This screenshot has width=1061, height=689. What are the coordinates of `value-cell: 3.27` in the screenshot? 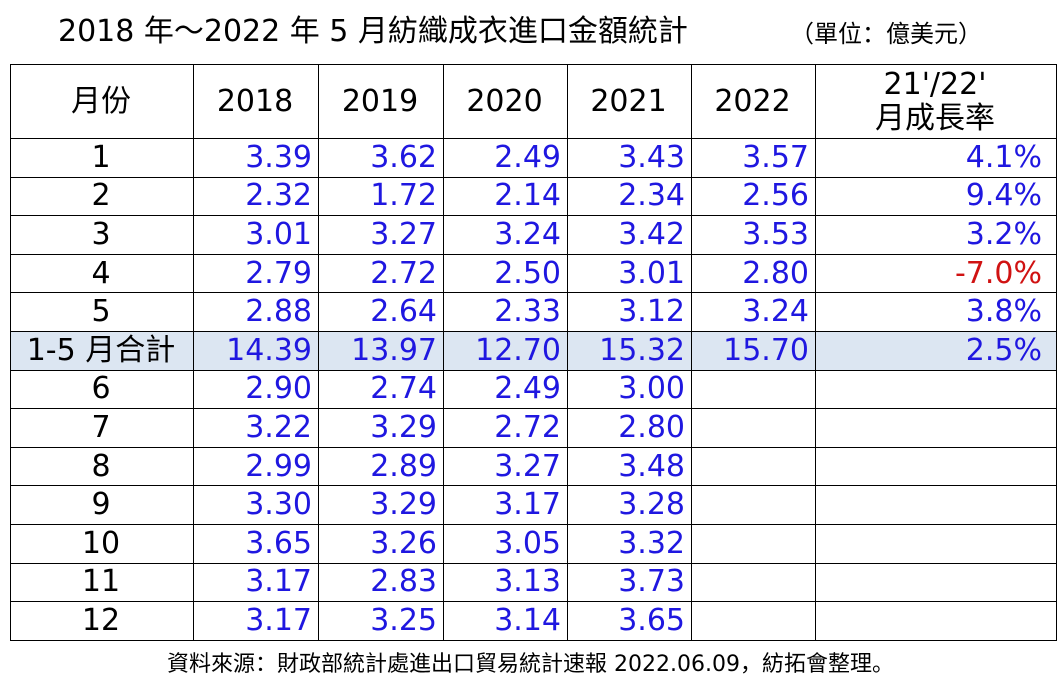 It's located at (381, 235).